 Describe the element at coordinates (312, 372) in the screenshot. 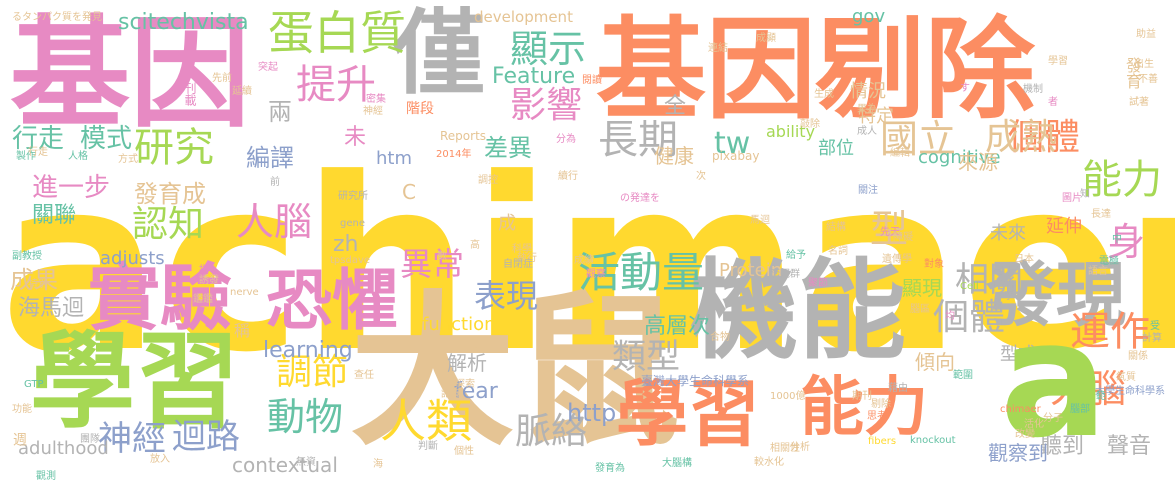

I see `cloud-word: 調節` at that location.